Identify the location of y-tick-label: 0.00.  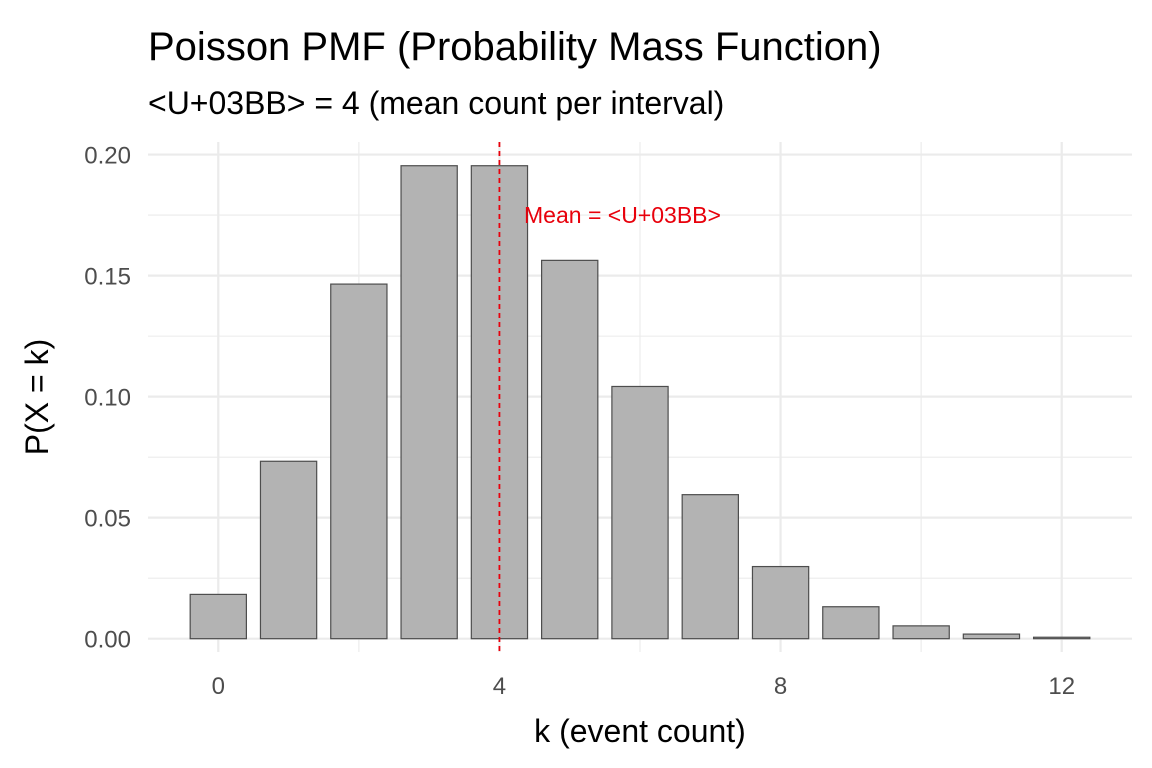
(107, 640).